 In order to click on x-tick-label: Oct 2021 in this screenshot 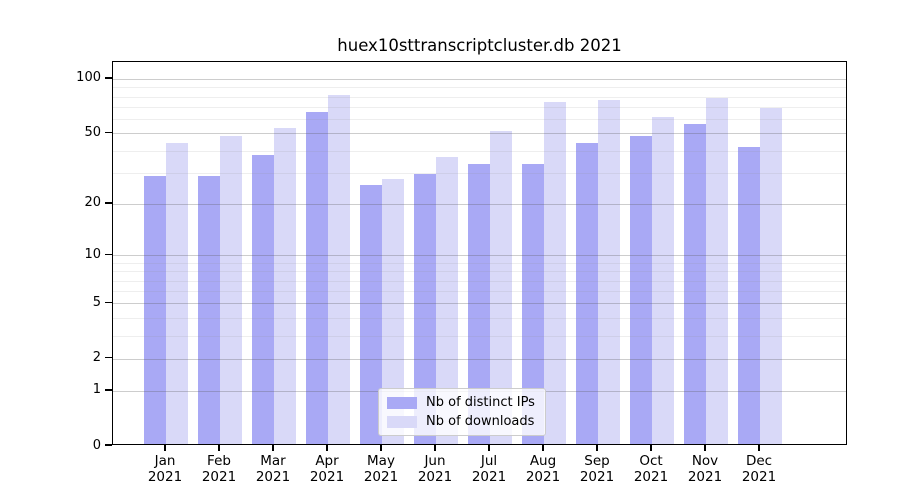, I will do `click(651, 469)`.